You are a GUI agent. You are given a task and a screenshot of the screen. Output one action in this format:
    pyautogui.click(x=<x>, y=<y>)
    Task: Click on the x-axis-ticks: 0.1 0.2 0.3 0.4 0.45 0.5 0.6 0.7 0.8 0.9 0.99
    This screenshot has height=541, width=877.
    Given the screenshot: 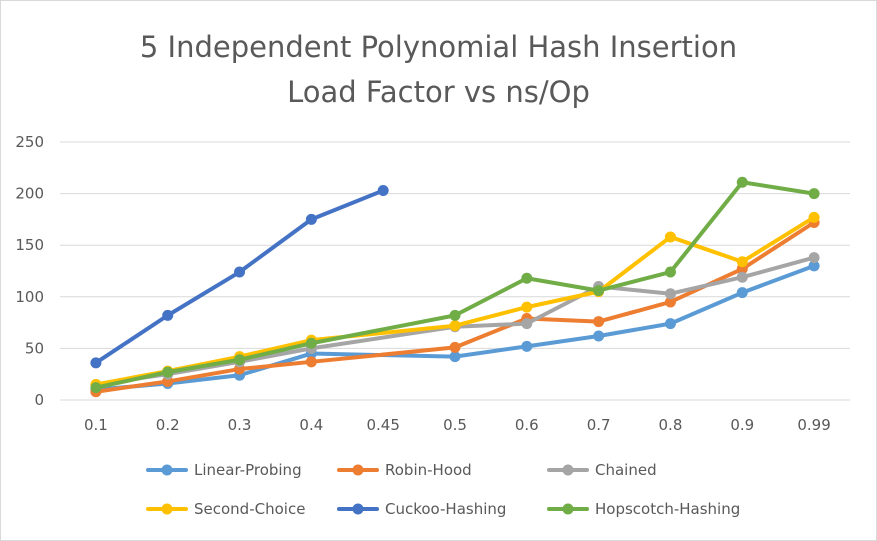 What is the action you would take?
    pyautogui.click(x=457, y=425)
    